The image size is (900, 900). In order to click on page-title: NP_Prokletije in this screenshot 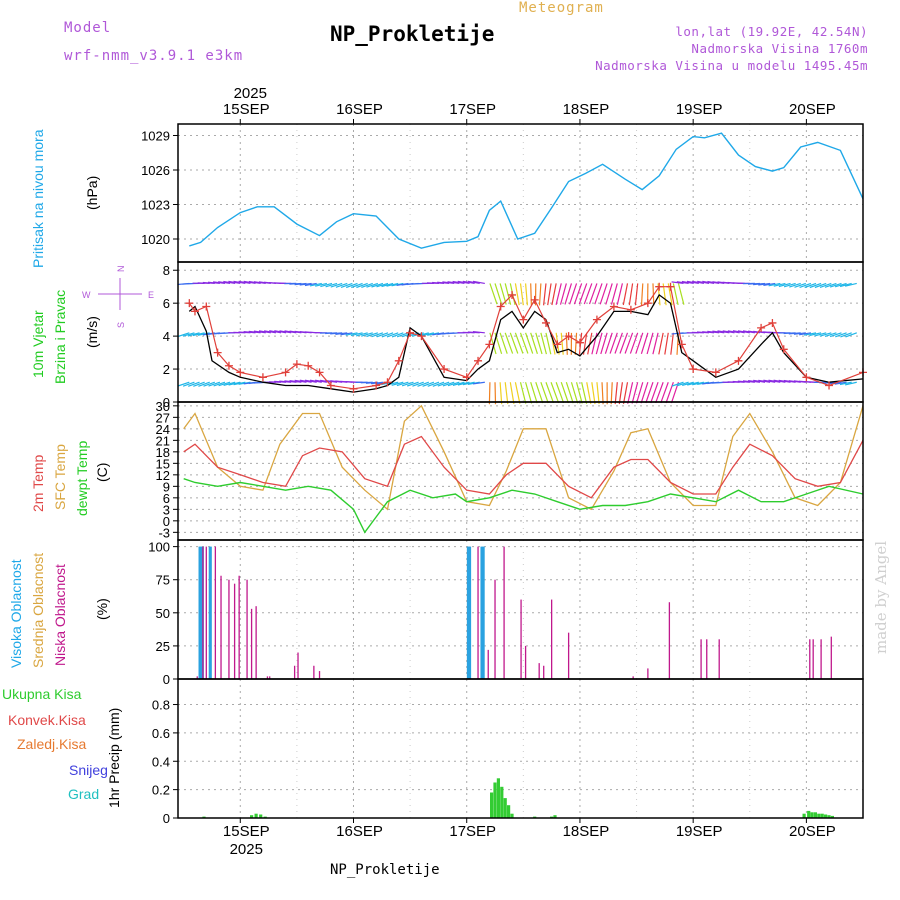, I will do `click(412, 34)`.